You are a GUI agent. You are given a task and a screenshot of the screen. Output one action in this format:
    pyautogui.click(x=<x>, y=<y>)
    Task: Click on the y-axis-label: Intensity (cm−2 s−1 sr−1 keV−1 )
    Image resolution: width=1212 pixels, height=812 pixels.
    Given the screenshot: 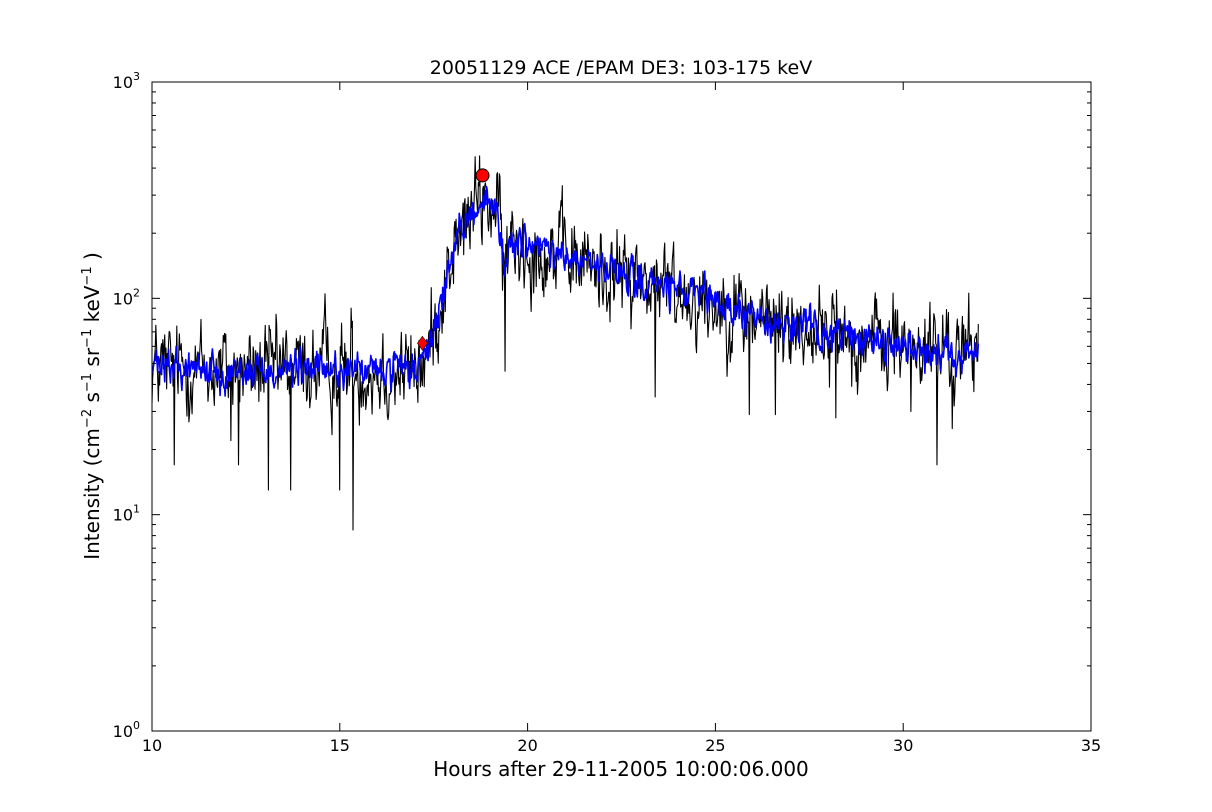 What is the action you would take?
    pyautogui.click(x=92, y=406)
    